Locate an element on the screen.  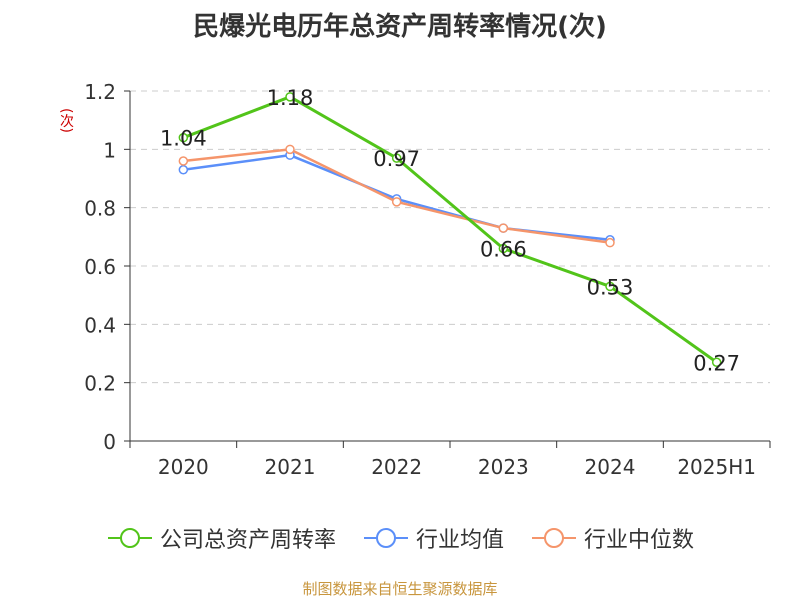
y-tick-label: 1 is located at coordinates (109, 150).